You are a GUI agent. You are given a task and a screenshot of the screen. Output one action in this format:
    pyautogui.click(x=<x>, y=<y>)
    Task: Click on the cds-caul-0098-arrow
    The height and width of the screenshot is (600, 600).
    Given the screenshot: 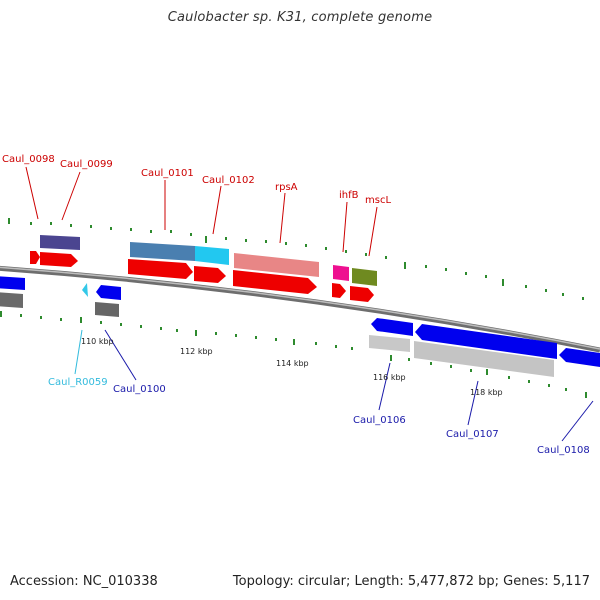 What is the action you would take?
    pyautogui.click(x=35, y=257)
    